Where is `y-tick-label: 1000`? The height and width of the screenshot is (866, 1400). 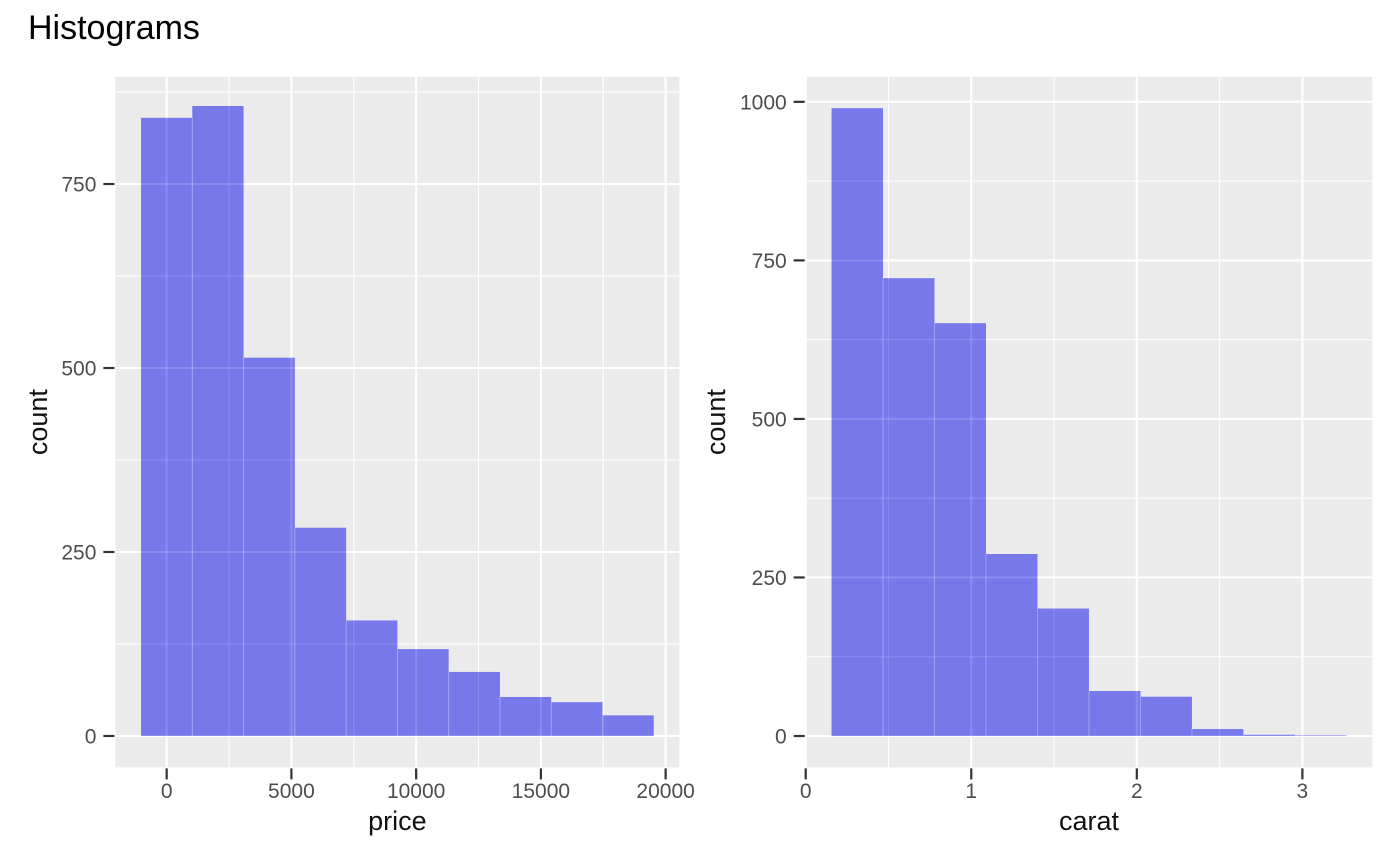 y-tick-label: 1000 is located at coordinates (763, 102).